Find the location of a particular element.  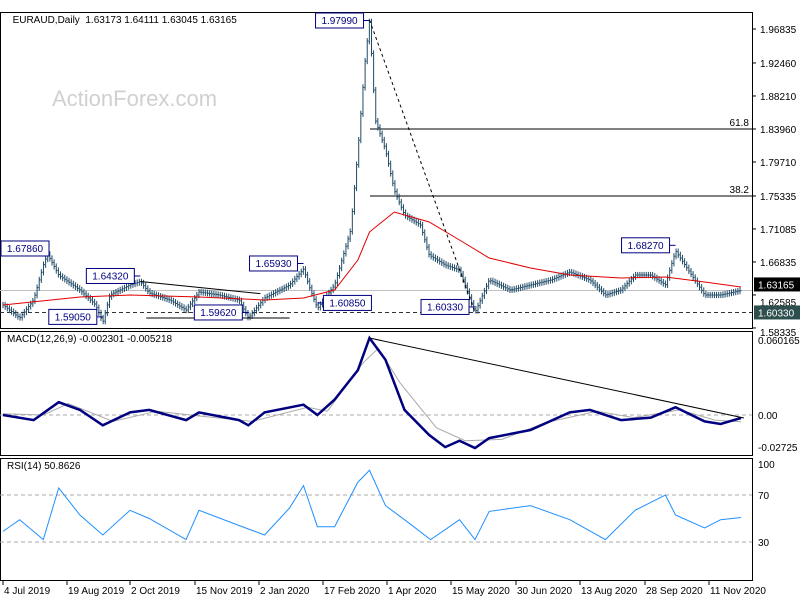

x-tick-label: 15 Nov 2019 is located at coordinates (224, 591).